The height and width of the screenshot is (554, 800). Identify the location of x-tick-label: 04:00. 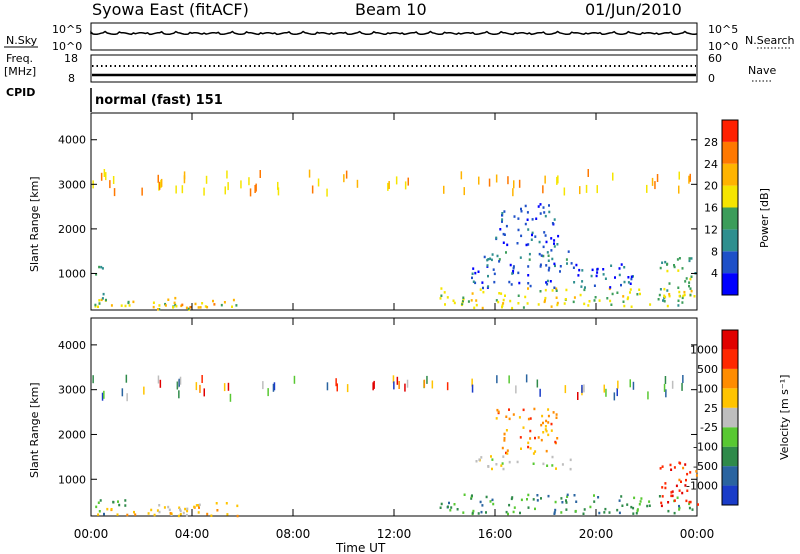
(192, 534).